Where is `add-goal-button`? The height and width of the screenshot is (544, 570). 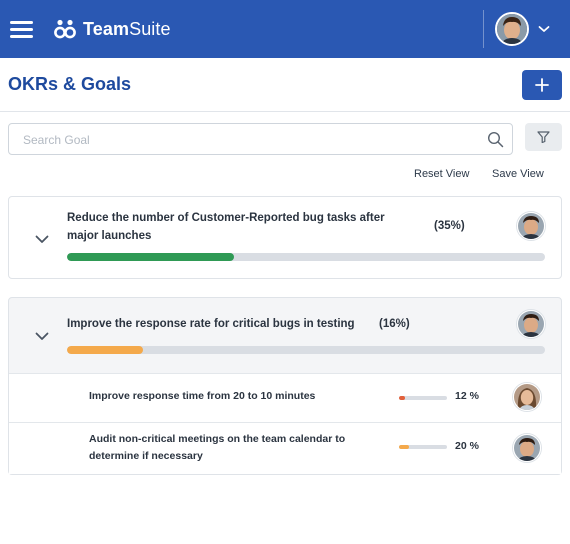 add-goal-button is located at coordinates (542, 85).